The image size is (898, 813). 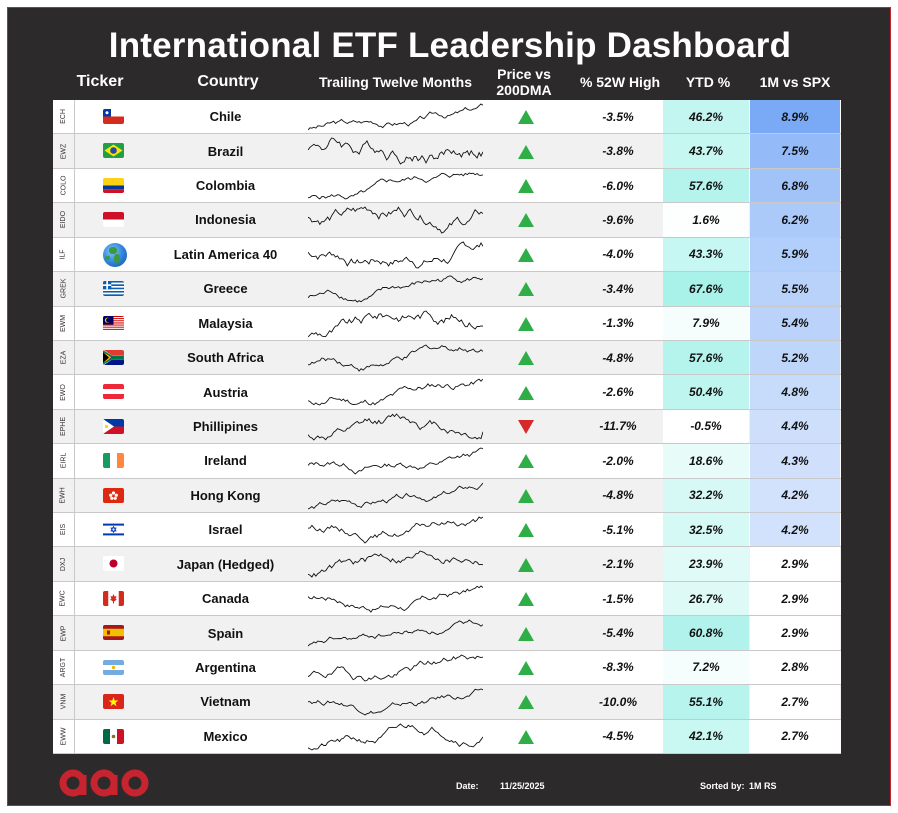 I want to click on philippines-flag-icon, so click(x=113, y=426).